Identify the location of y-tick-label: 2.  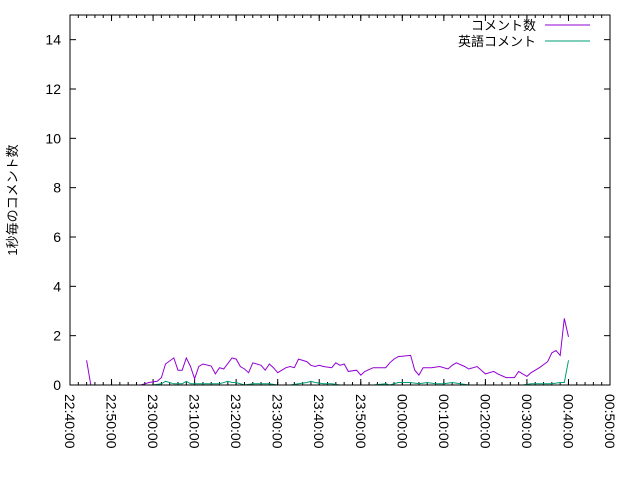
(57, 336).